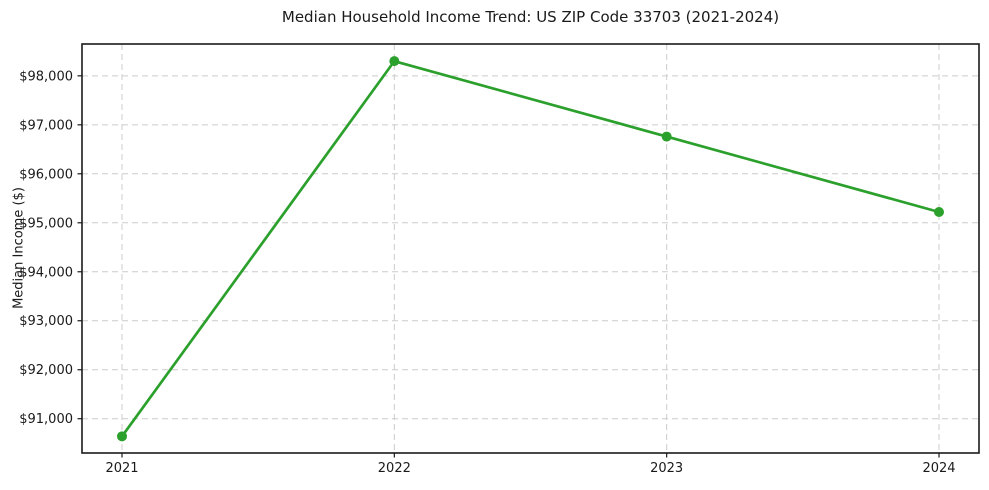 Image resolution: width=989 pixels, height=490 pixels. I want to click on x-tick-label: 2021, so click(121, 468).